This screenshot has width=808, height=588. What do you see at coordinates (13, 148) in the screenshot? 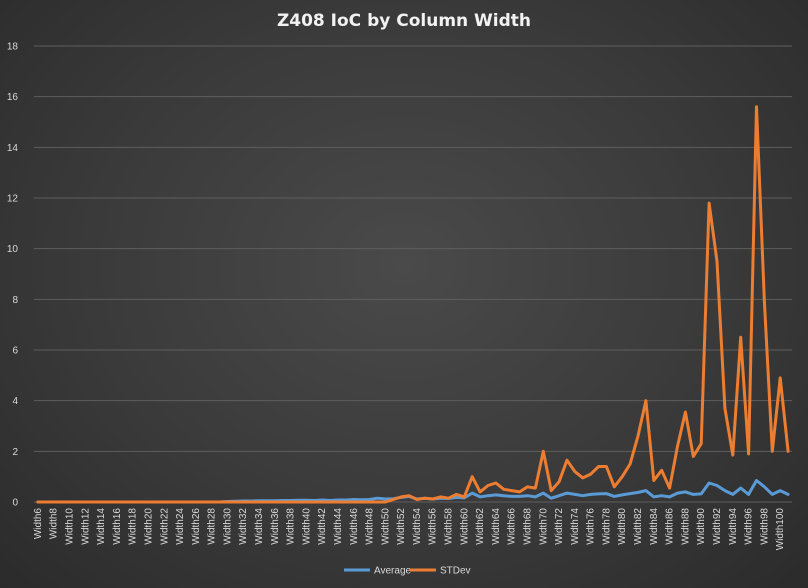
I see `y-tick-label: 14` at bounding box center [13, 148].